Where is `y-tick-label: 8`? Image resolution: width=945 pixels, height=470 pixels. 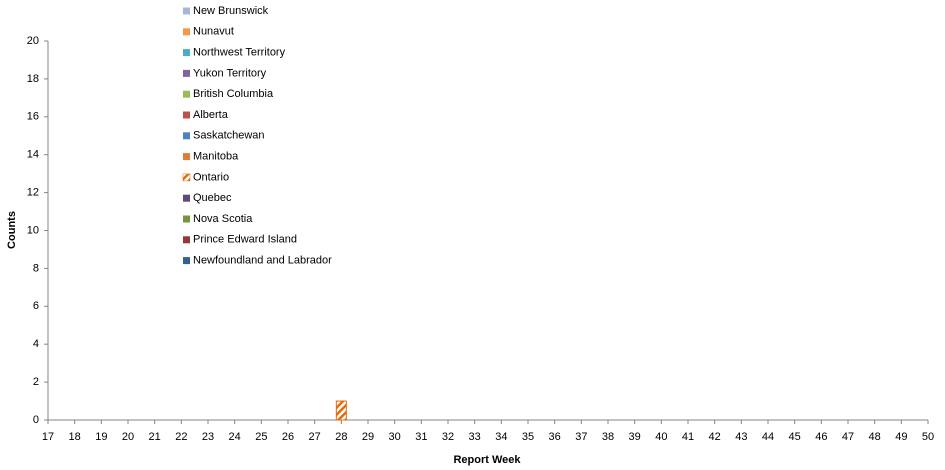
y-tick-label: 8 is located at coordinates (36, 268).